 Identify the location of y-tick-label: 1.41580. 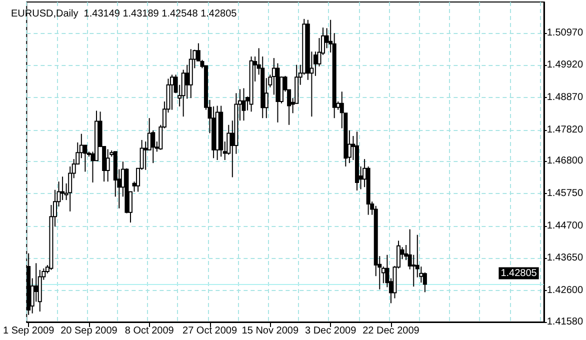
(565, 322).